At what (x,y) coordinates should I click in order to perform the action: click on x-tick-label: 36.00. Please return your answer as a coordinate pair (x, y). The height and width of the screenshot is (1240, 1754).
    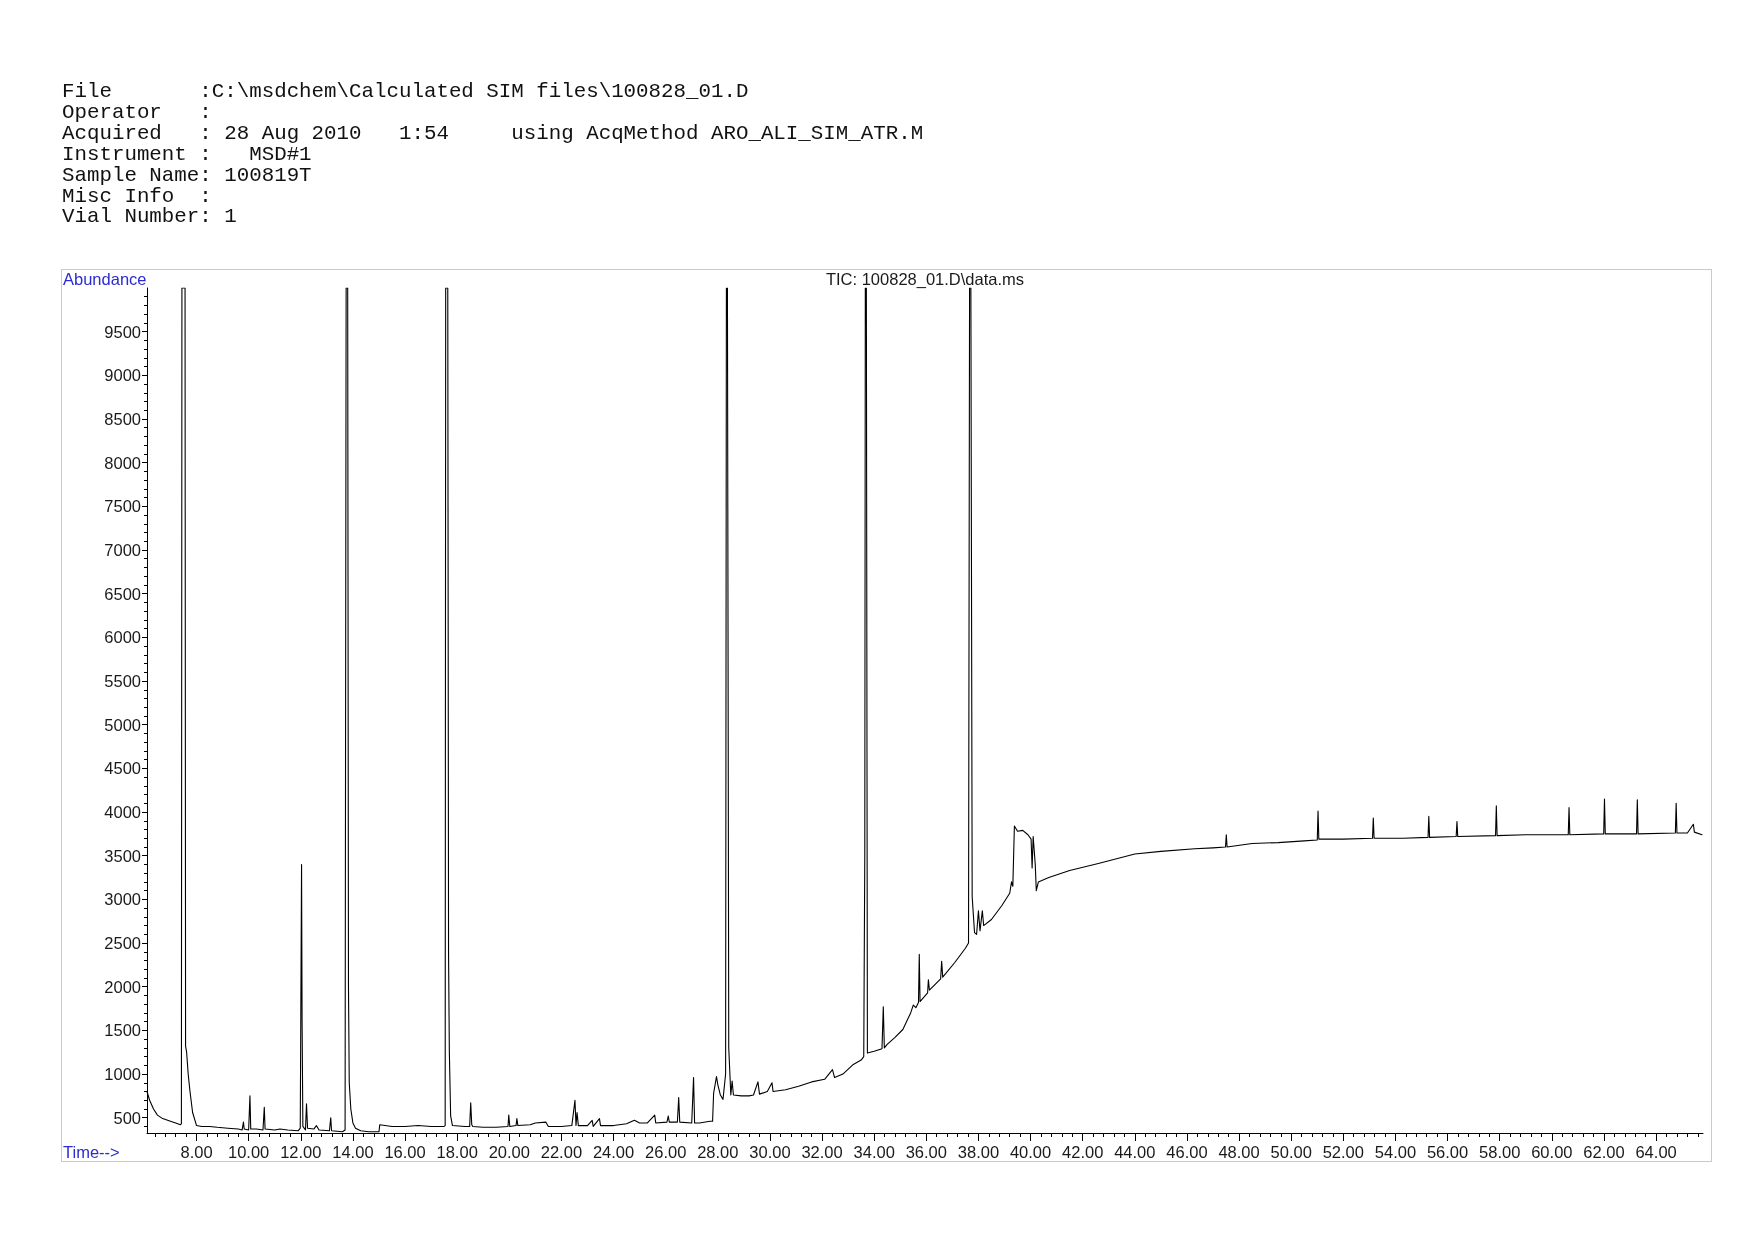
    Looking at the image, I should click on (926, 1151).